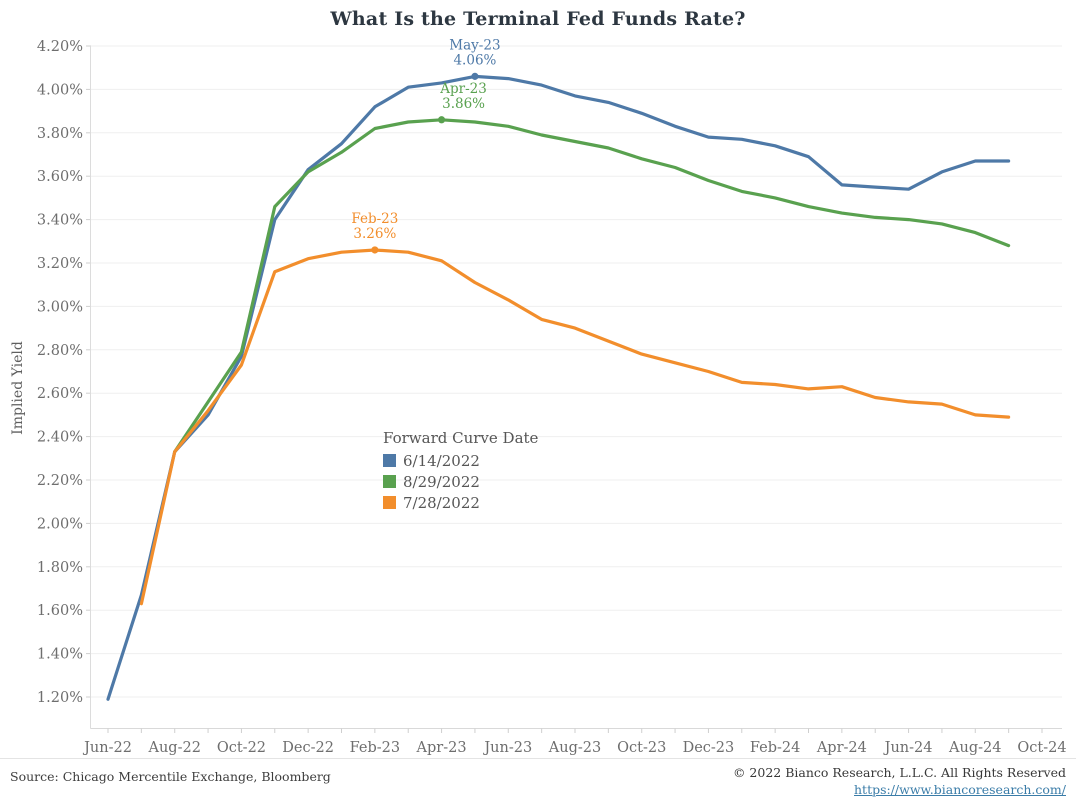  I want to click on legend-item: 6/14/2022, so click(460, 460).